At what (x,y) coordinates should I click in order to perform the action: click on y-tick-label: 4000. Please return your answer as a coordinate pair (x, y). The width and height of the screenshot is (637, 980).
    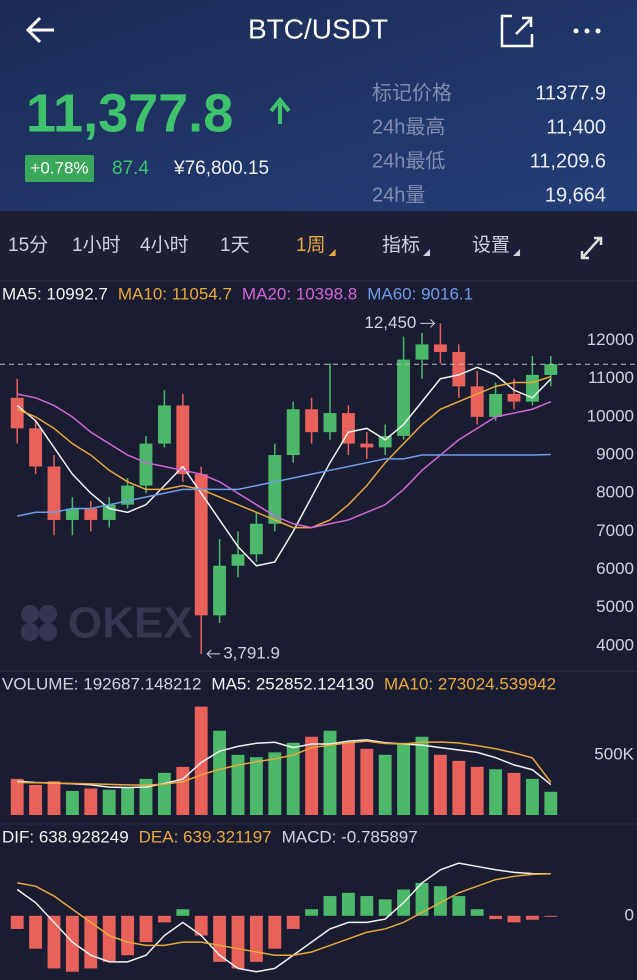
    Looking at the image, I should click on (615, 644).